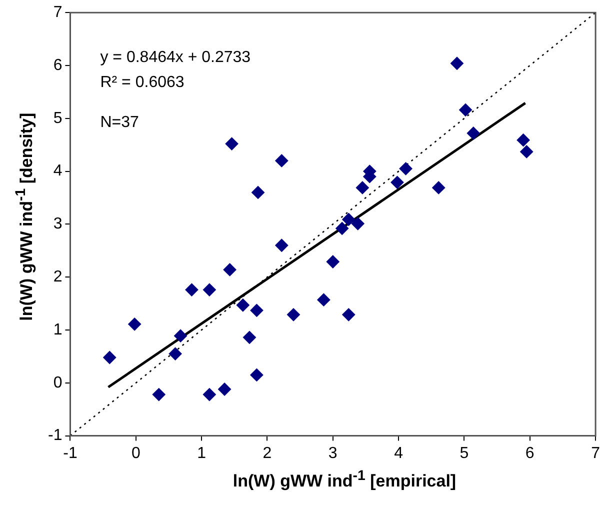 The width and height of the screenshot is (603, 508). What do you see at coordinates (57, 65) in the screenshot?
I see `y-tick-label: 6` at bounding box center [57, 65].